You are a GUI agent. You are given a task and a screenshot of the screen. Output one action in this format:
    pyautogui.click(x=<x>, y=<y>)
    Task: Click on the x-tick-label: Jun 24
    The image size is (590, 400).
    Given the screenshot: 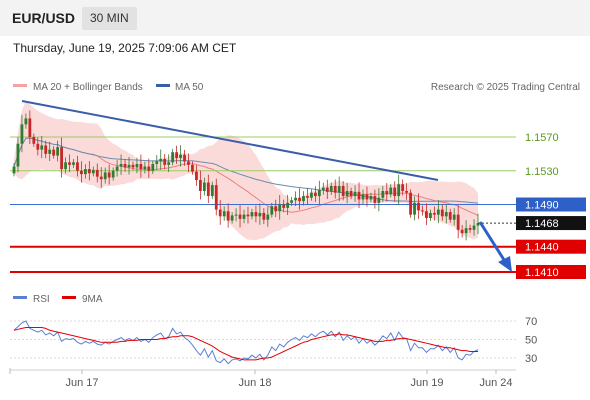 What is the action you would take?
    pyautogui.click(x=495, y=383)
    